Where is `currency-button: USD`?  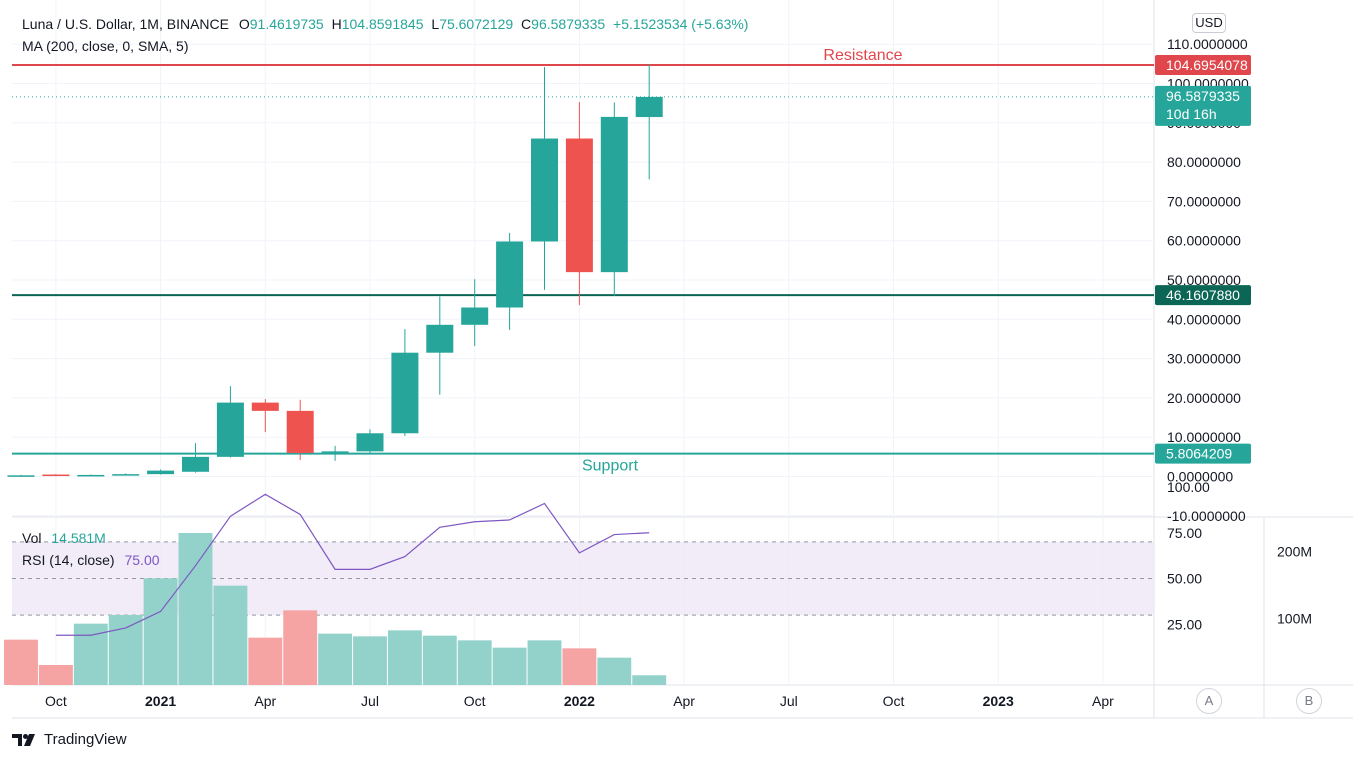 currency-button: USD is located at coordinates (1209, 23).